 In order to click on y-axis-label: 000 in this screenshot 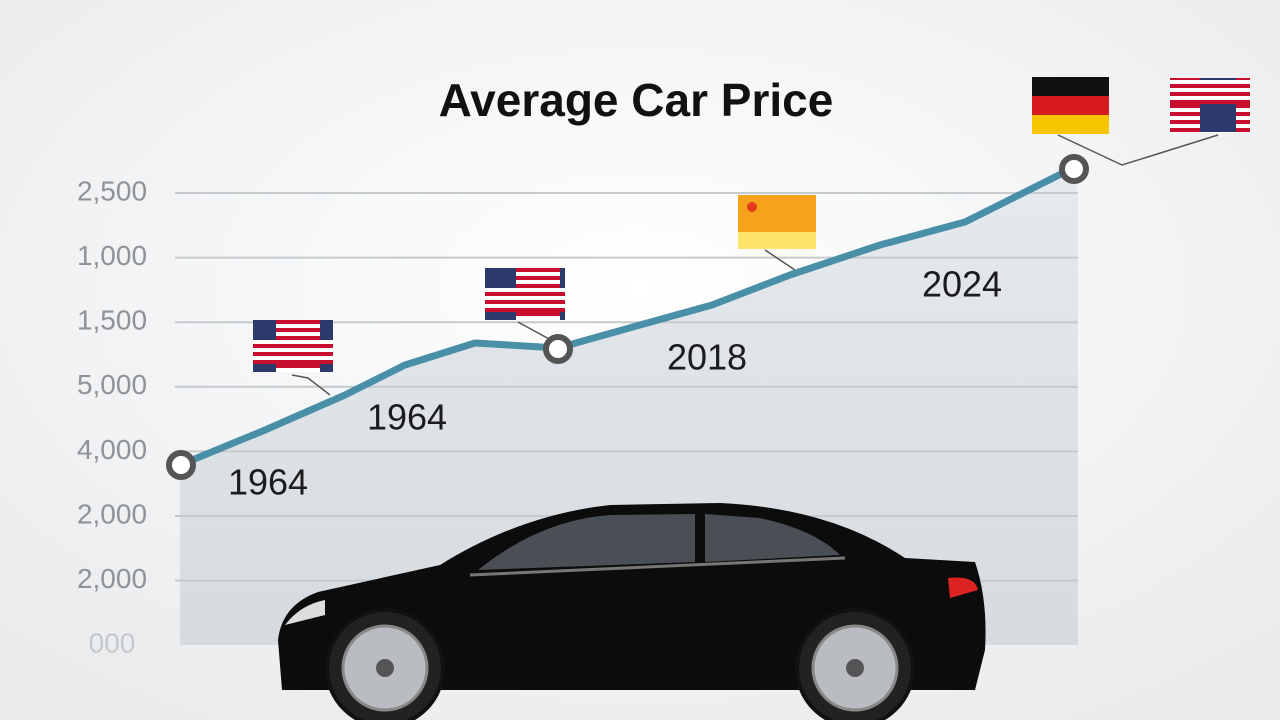, I will do `click(112, 643)`.